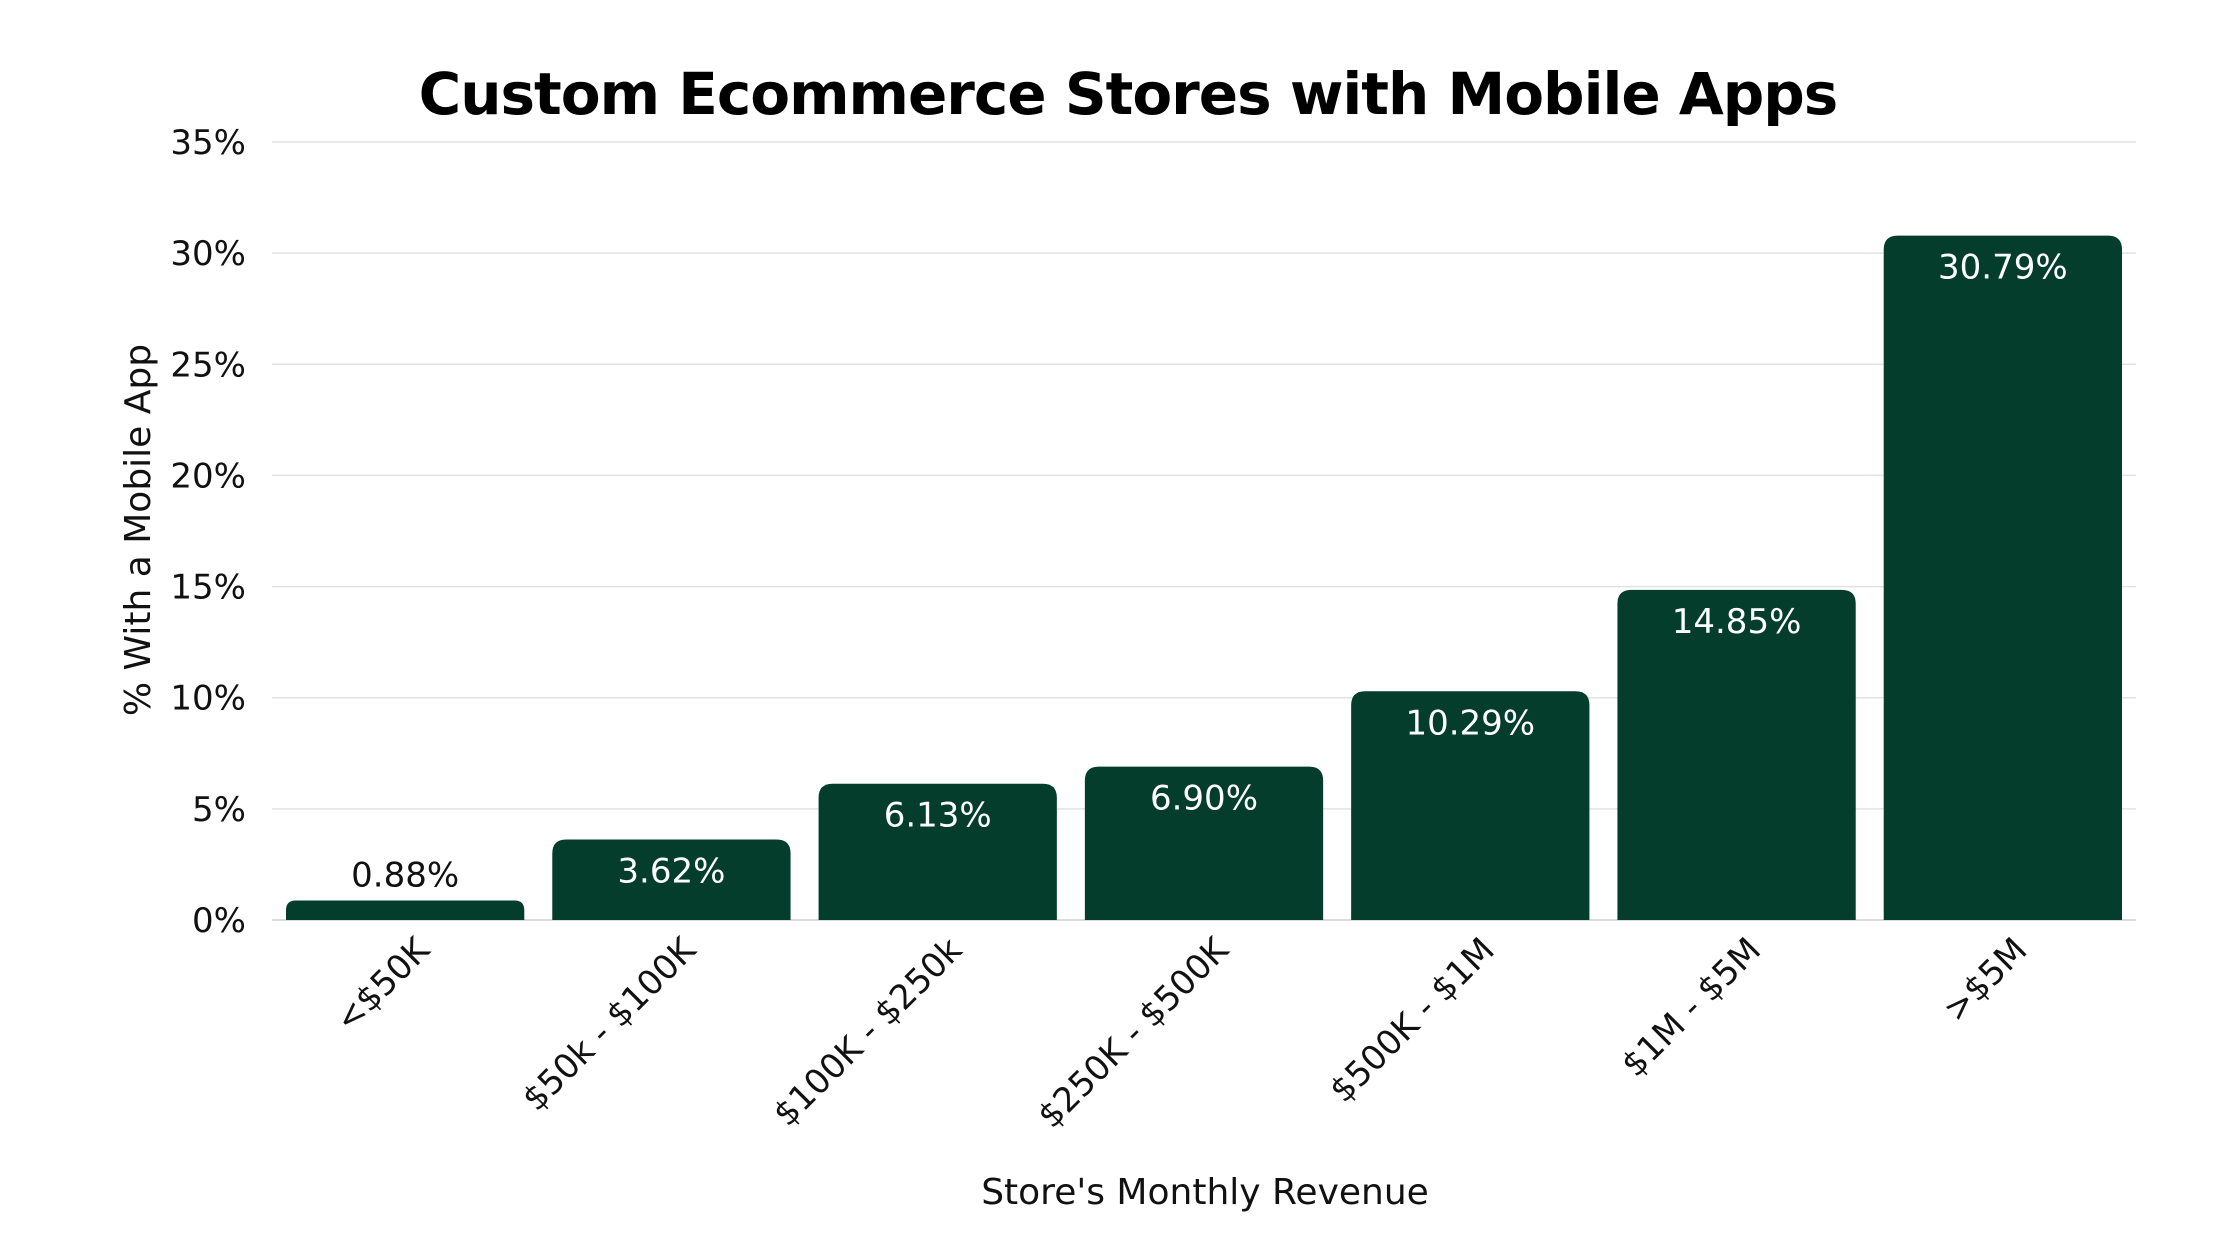 The image size is (2240, 1260). Describe the element at coordinates (1205, 1192) in the screenshot. I see `x-axis-label: Store's Monthly Revenue` at that location.